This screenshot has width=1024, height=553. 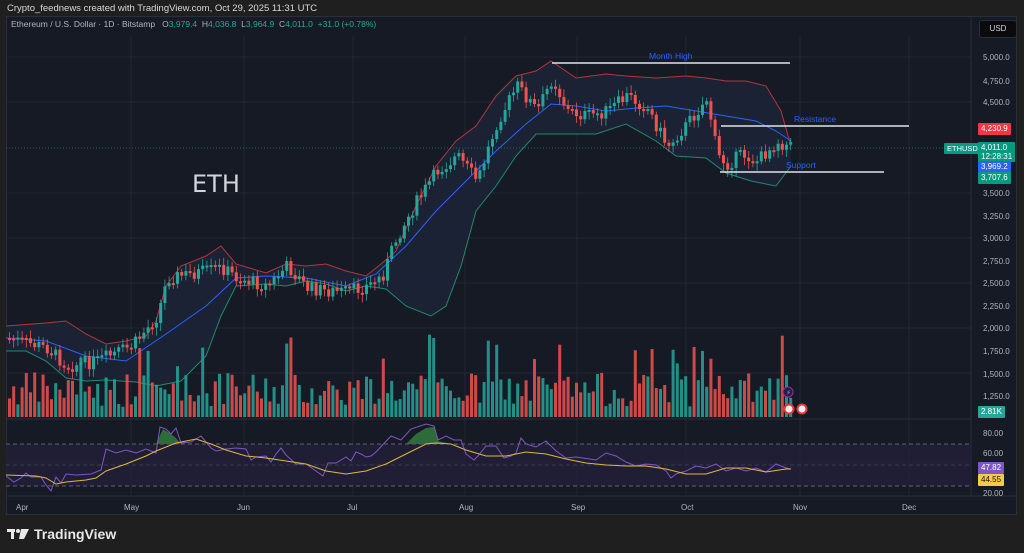 What do you see at coordinates (352, 507) in the screenshot?
I see `time-label: Jul` at bounding box center [352, 507].